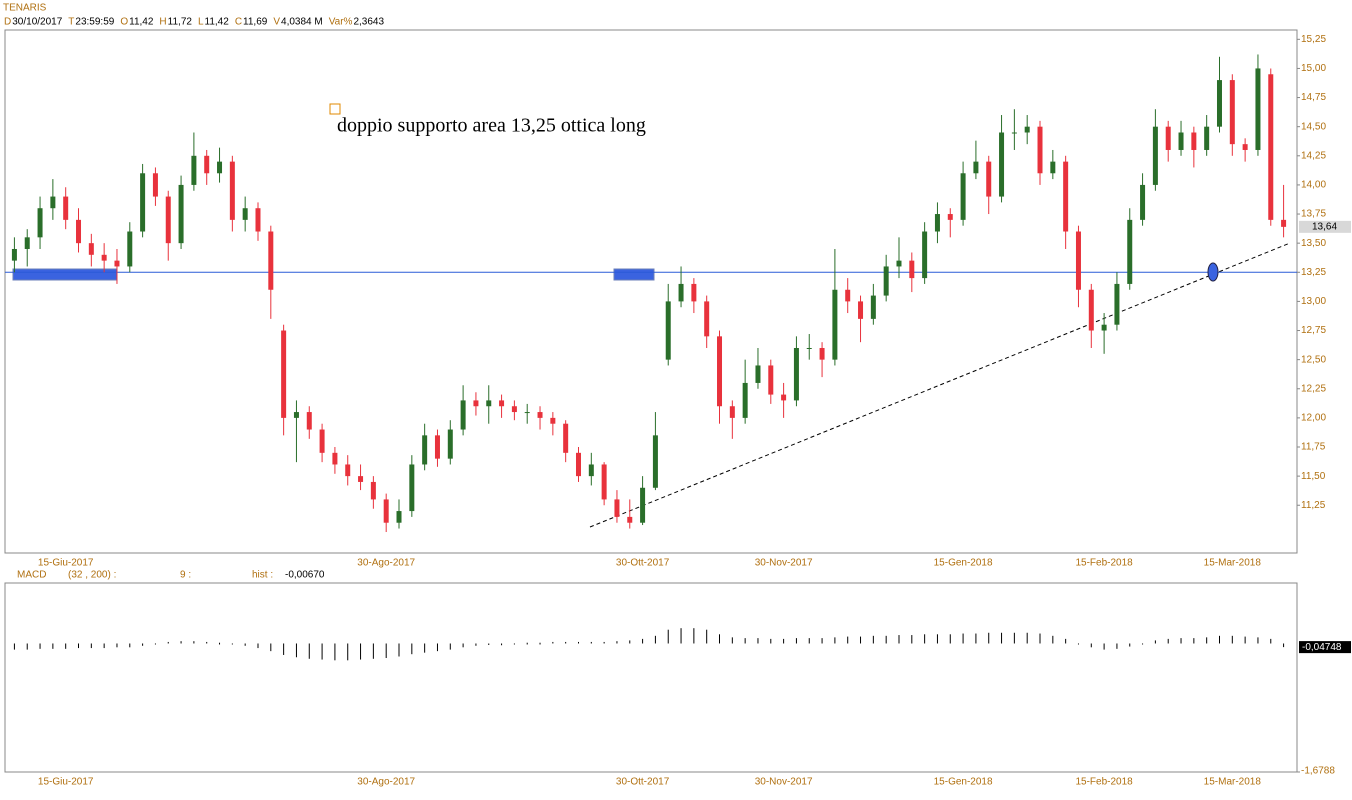 Image resolution: width=1352 pixels, height=800 pixels. I want to click on field-value: 11,72, so click(180, 22).